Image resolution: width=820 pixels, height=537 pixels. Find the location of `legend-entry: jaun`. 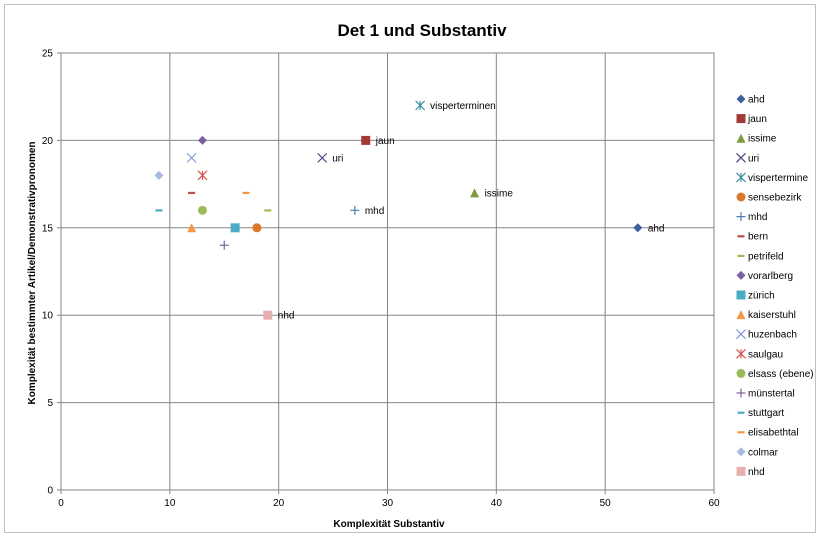

legend-entry: jaun is located at coordinates (751, 119).